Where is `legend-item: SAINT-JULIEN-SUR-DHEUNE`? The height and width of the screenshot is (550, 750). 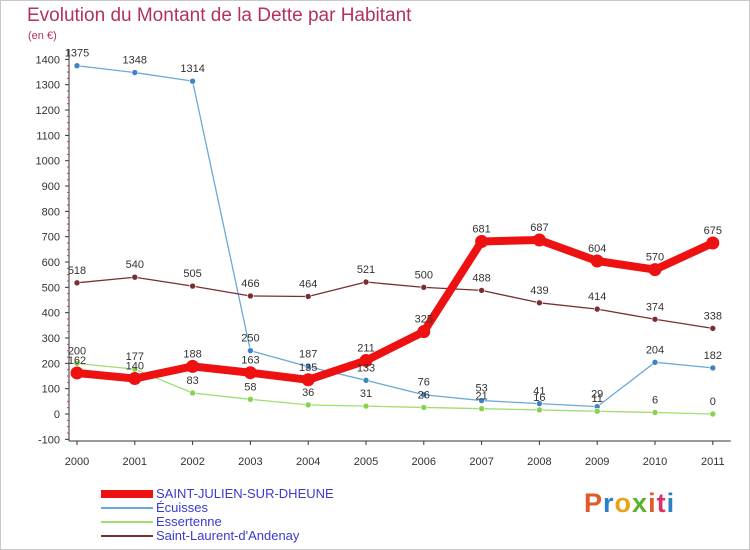
legend-item: SAINT-JULIEN-SUR-DHEUNE is located at coordinates (217, 494).